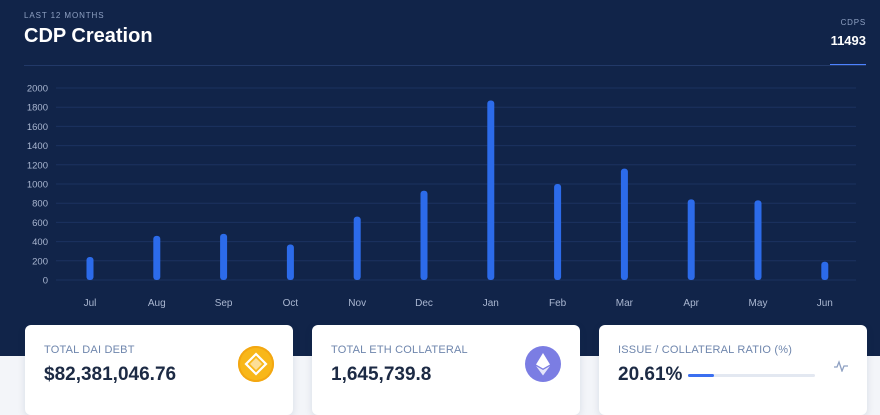  I want to click on x-tick-label: Jan, so click(491, 303).